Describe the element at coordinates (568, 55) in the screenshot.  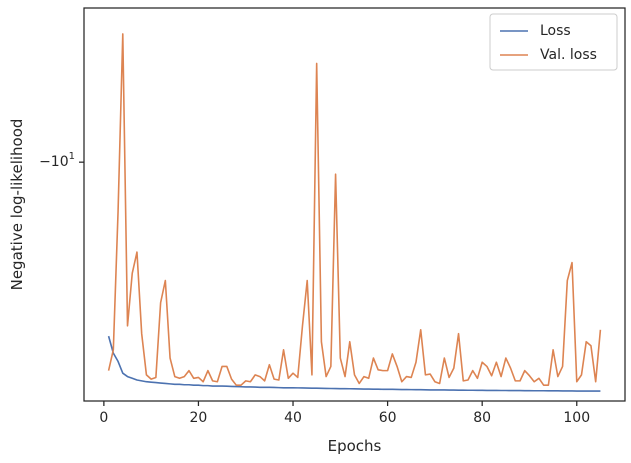
I see `legend-label-val-loss: Val. loss` at that location.